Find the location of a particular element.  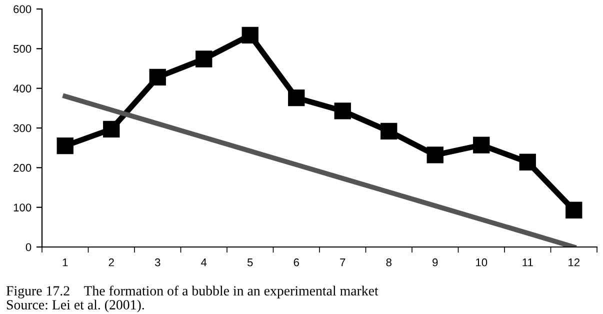

x-tick-label: 2 is located at coordinates (111, 262).